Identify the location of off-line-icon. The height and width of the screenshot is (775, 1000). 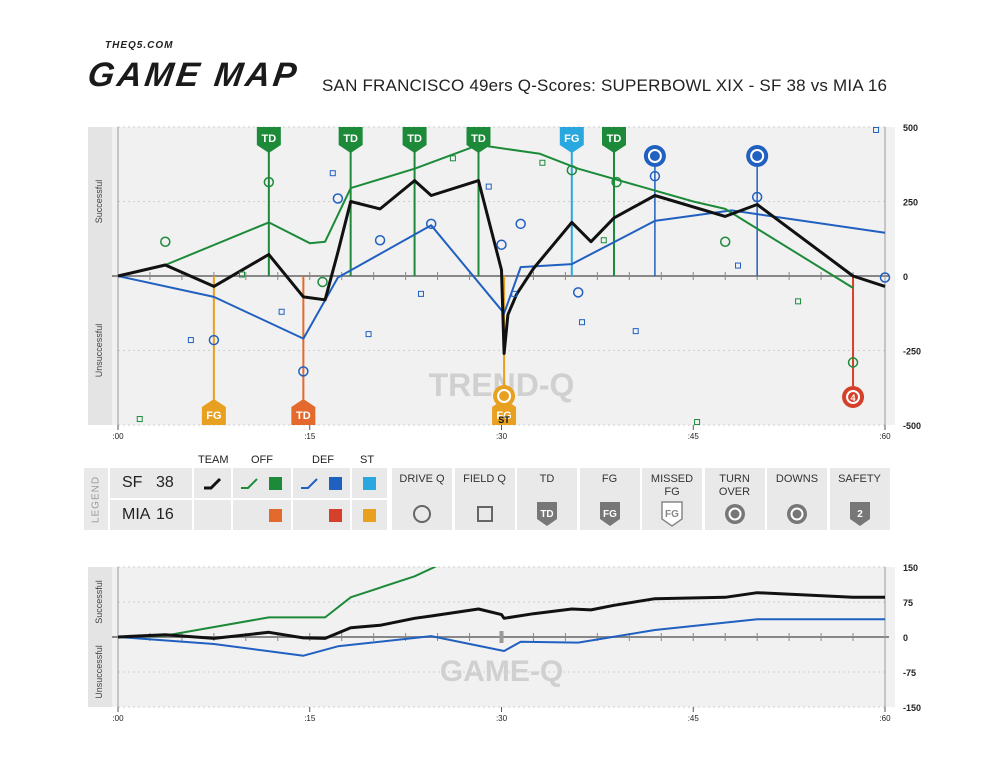
(249, 483).